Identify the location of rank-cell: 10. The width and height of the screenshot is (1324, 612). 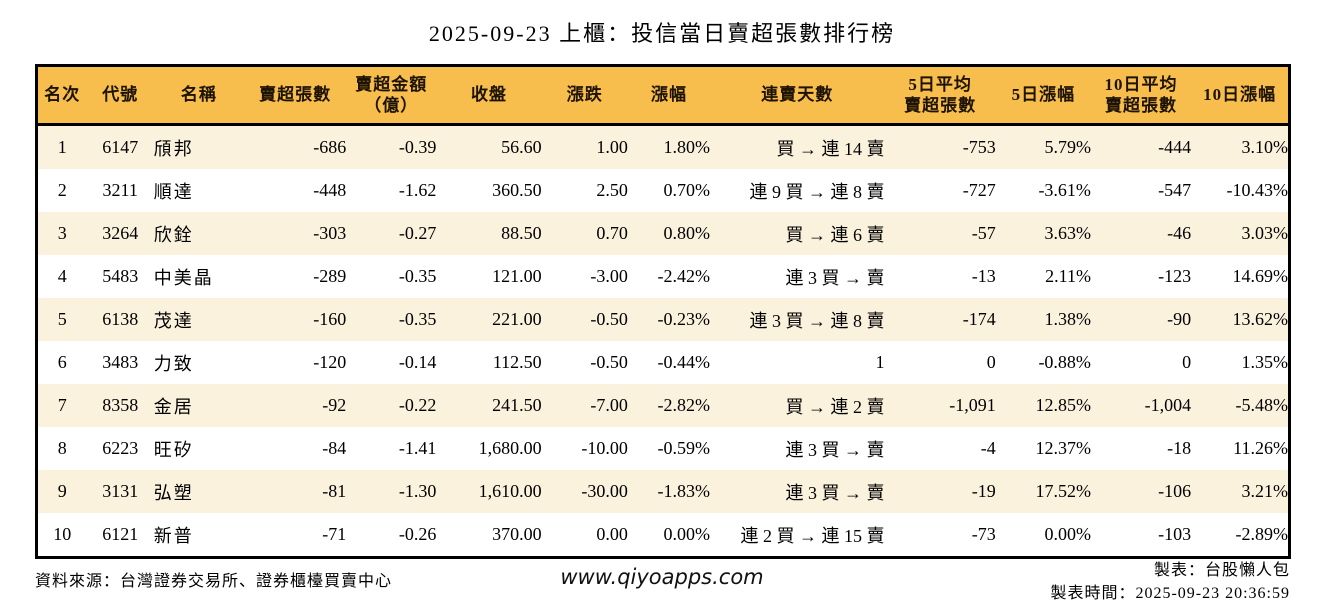
(62, 534).